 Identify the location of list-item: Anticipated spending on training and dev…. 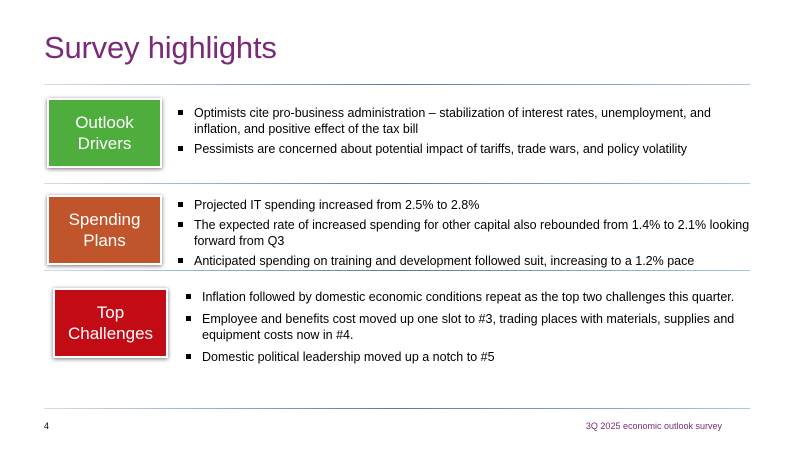
(466, 261).